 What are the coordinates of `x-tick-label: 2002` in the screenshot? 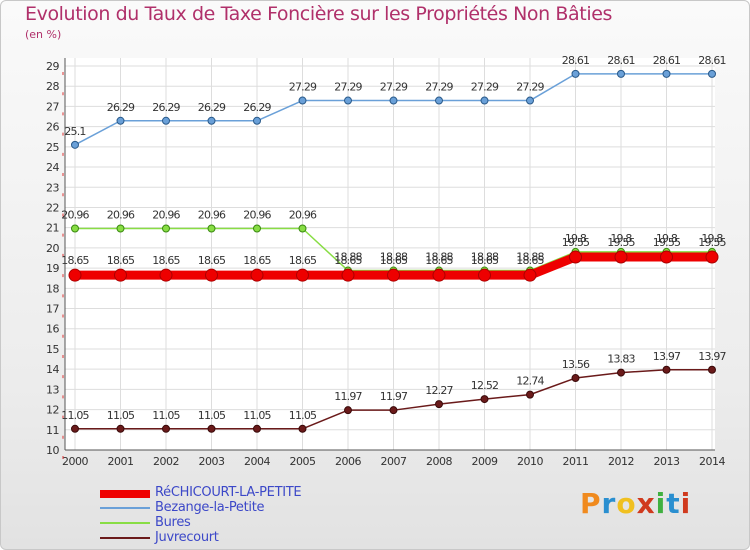 It's located at (166, 461).